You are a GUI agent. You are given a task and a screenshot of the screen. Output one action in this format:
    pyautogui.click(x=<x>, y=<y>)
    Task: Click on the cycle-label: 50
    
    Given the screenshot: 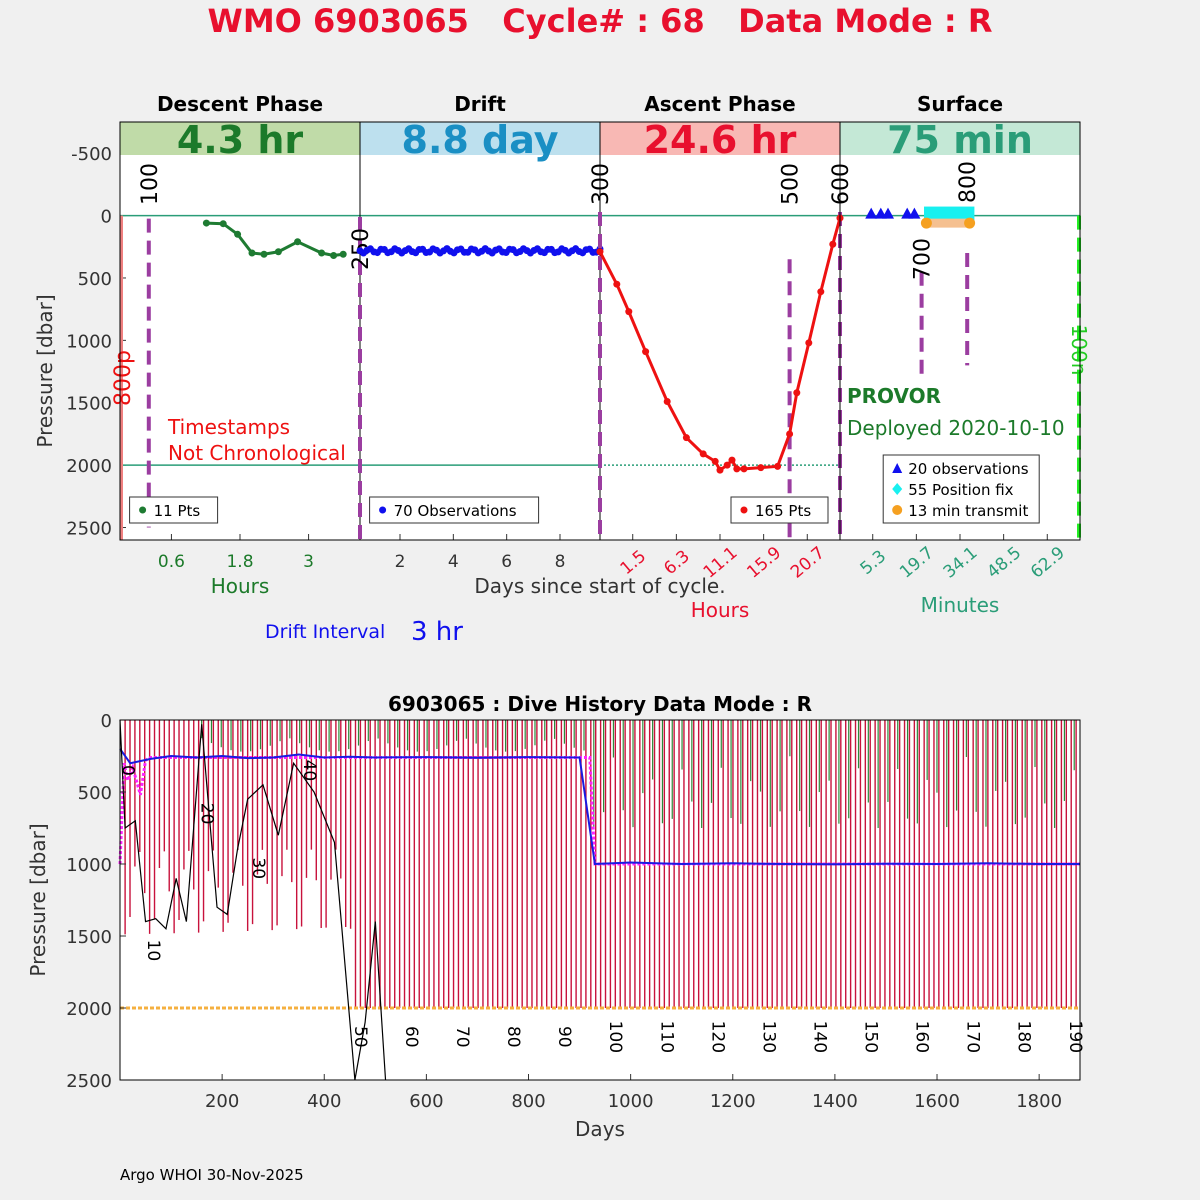 What is the action you would take?
    pyautogui.click(x=360, y=1037)
    